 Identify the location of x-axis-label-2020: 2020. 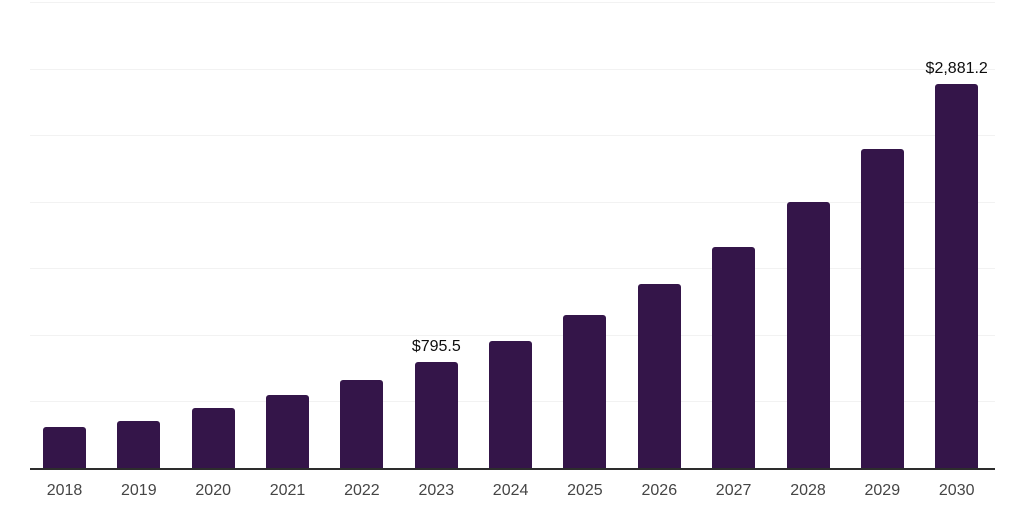
(213, 490).